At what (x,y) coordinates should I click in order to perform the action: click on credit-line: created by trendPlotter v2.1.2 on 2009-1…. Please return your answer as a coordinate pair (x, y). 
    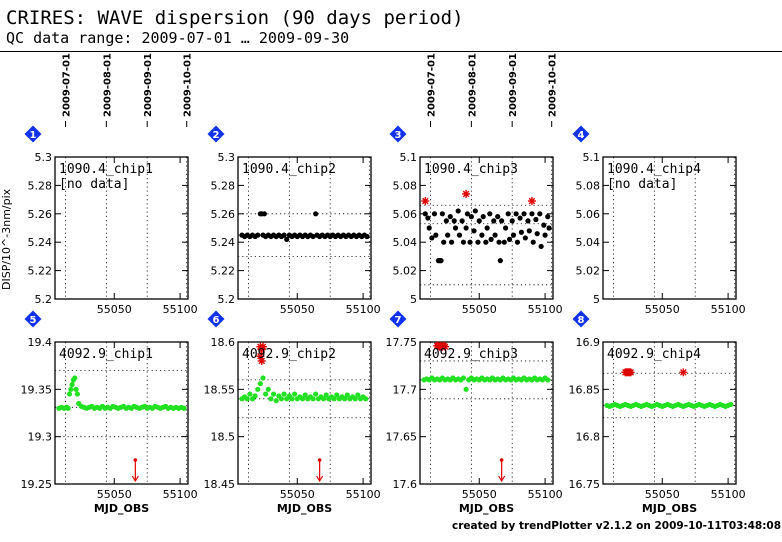
    Looking at the image, I should click on (617, 526).